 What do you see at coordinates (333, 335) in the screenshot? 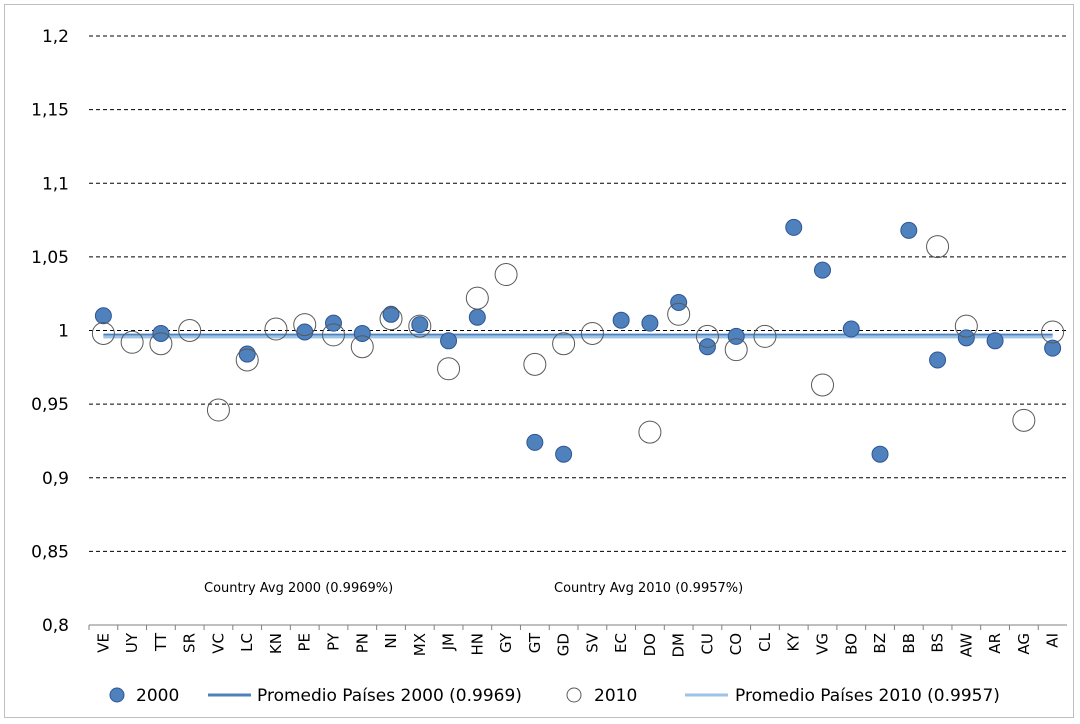
I see `point-2010-PY` at bounding box center [333, 335].